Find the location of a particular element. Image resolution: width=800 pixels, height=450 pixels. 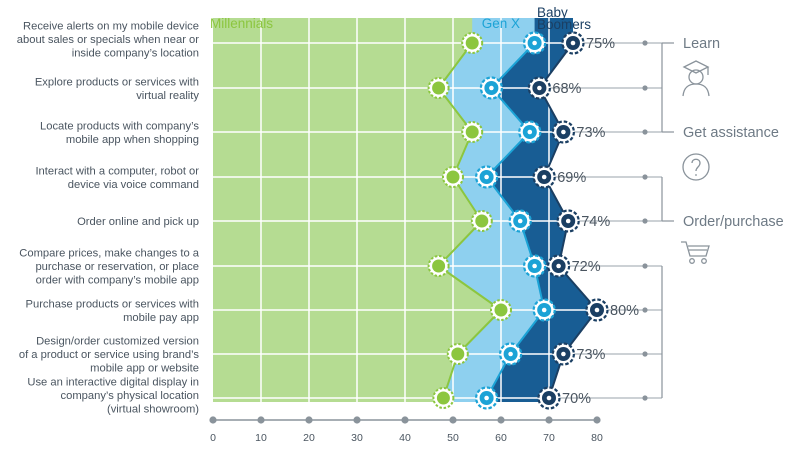

category-label-line: mobile app or website is located at coordinates (144, 369).